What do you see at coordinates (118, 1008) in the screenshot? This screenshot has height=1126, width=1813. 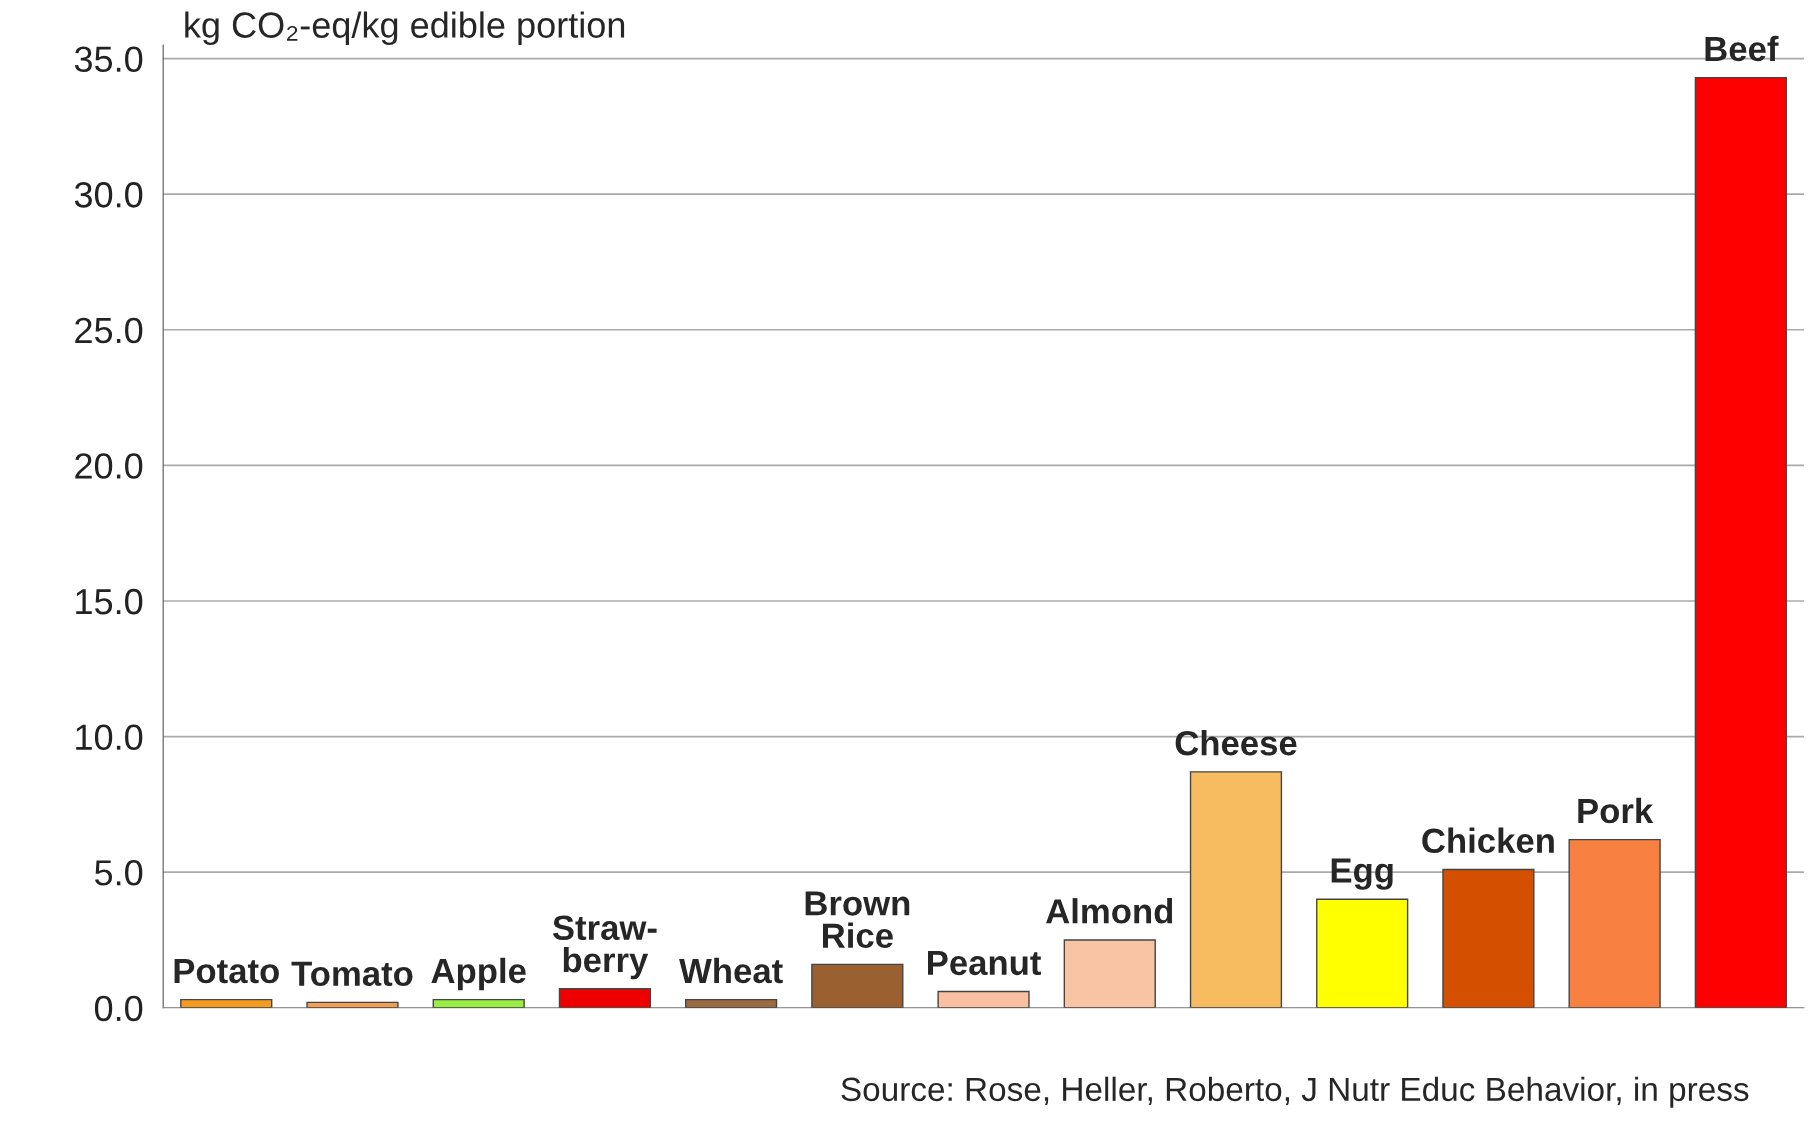 I see `y-tick-label: 0.0` at bounding box center [118, 1008].